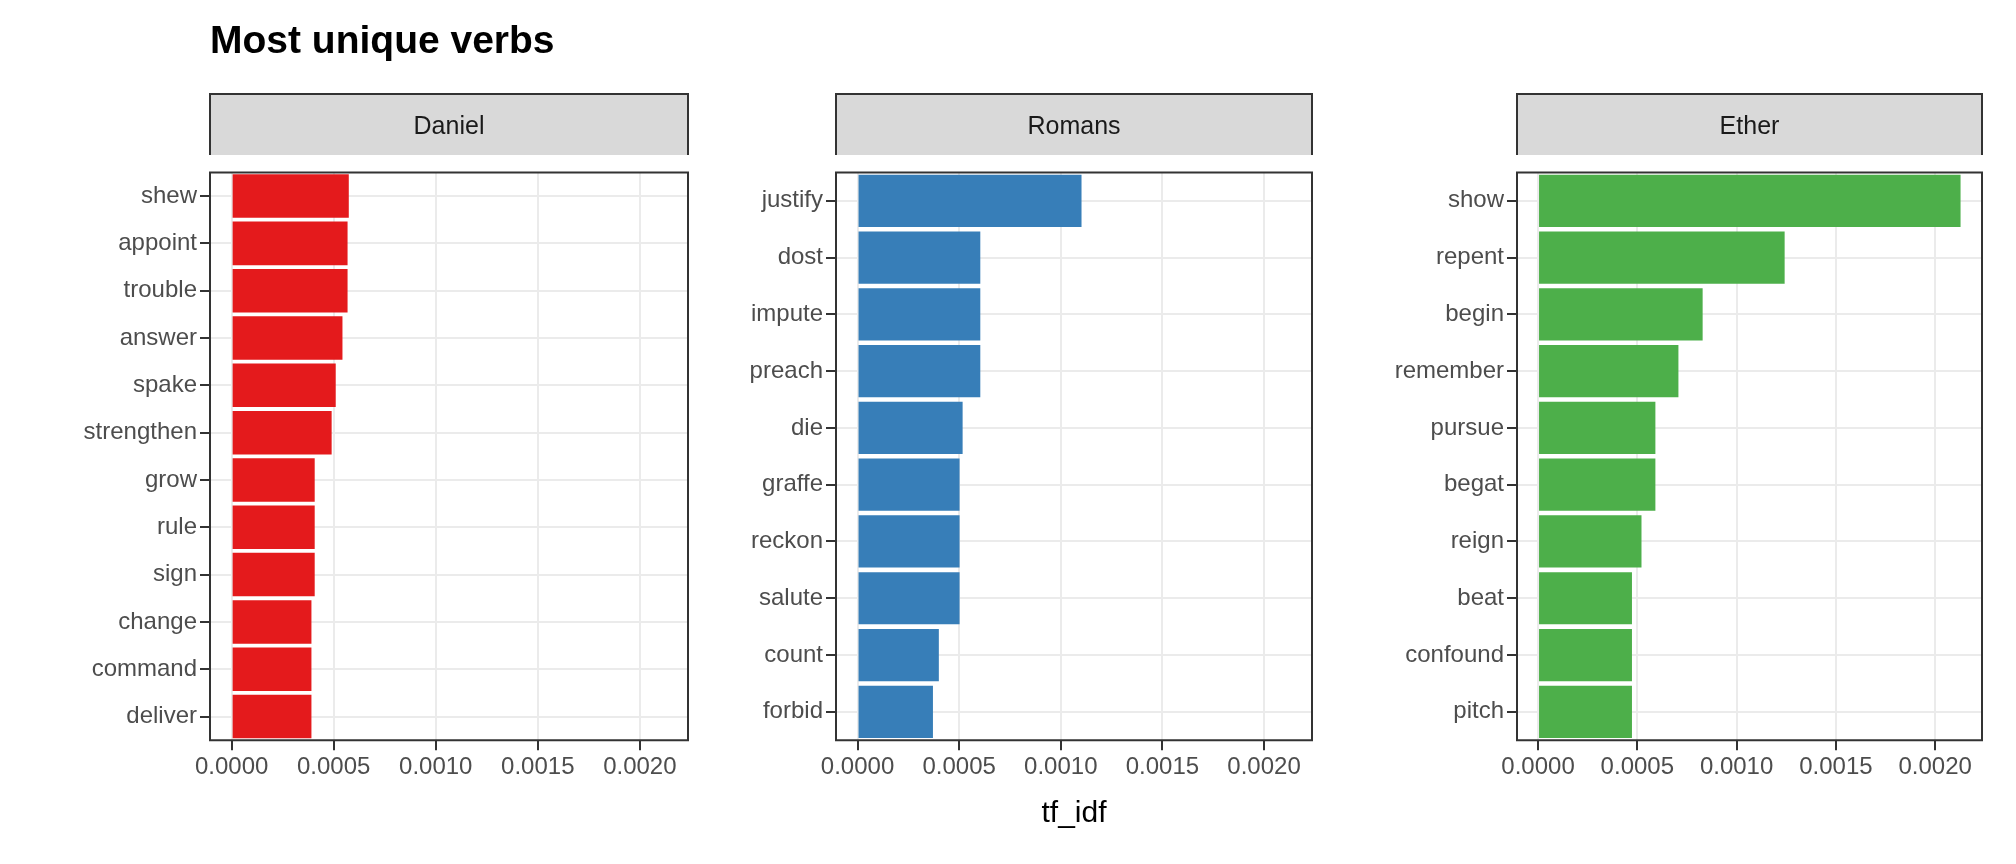 This screenshot has width=2016, height=864. Describe the element at coordinates (176, 525) in the screenshot. I see `y-tick-label: rule` at that location.